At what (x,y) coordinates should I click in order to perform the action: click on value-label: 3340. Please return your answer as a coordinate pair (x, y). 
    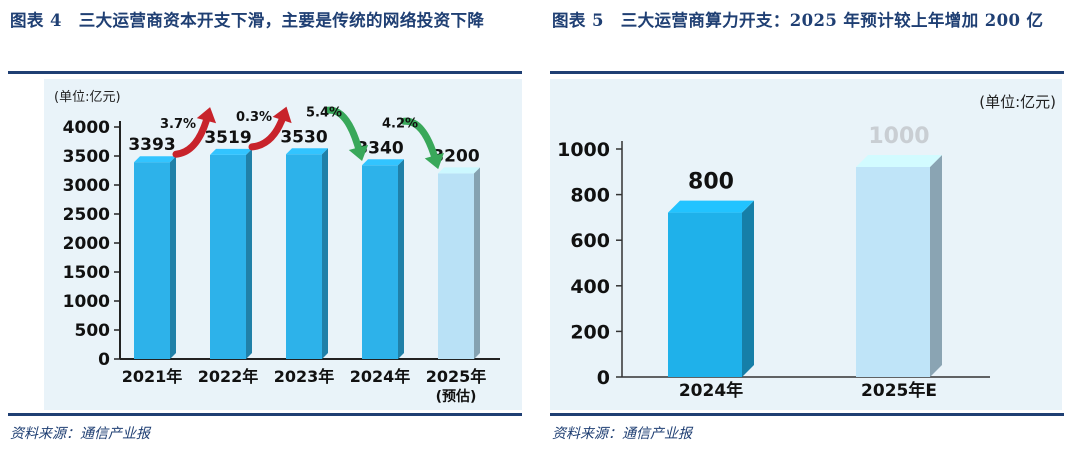
    Looking at the image, I should click on (379, 148).